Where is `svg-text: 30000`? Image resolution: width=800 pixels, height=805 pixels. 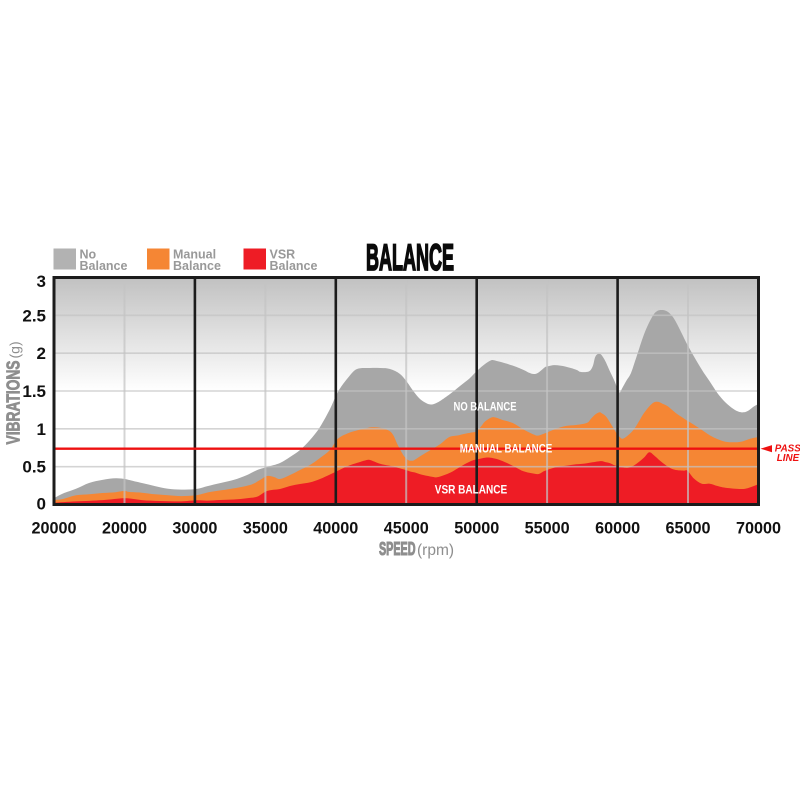 svg-text: 30000 is located at coordinates (194, 529).